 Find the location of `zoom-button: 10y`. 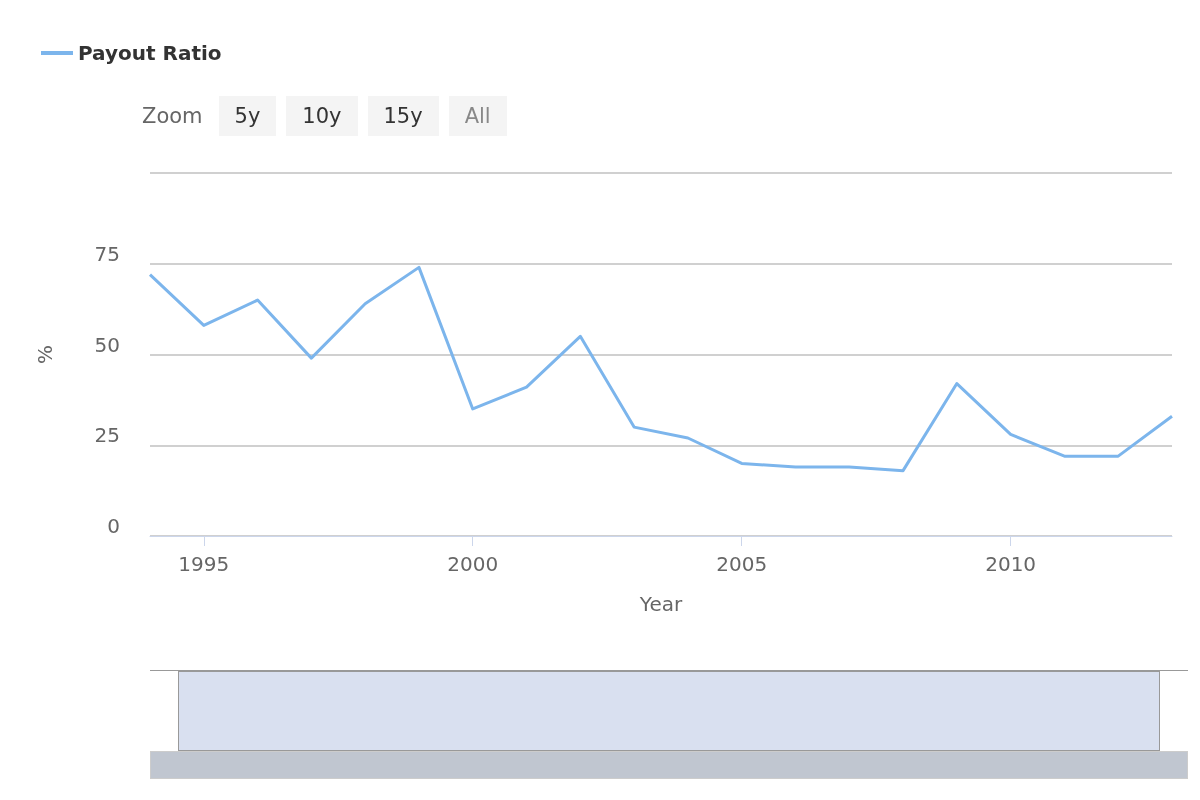

zoom-button: 10y is located at coordinates (322, 116).